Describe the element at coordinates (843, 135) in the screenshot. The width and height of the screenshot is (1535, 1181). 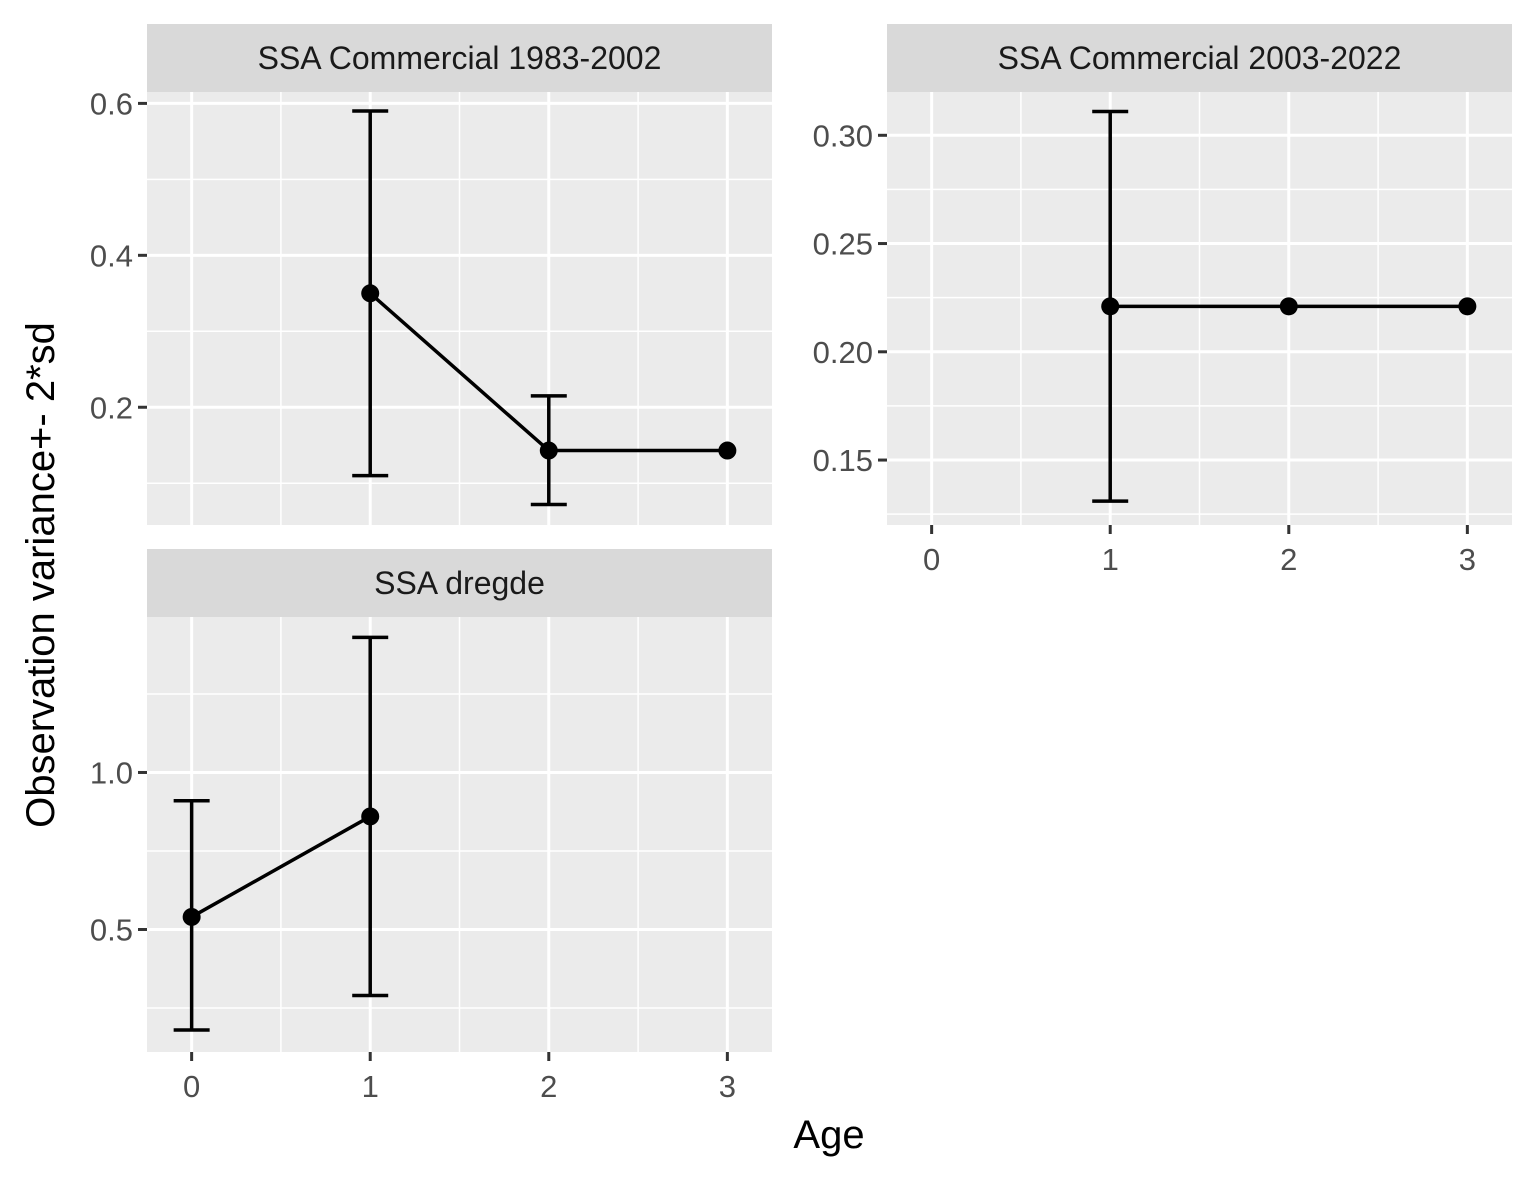
I see `y-tick-label: 0.30` at that location.